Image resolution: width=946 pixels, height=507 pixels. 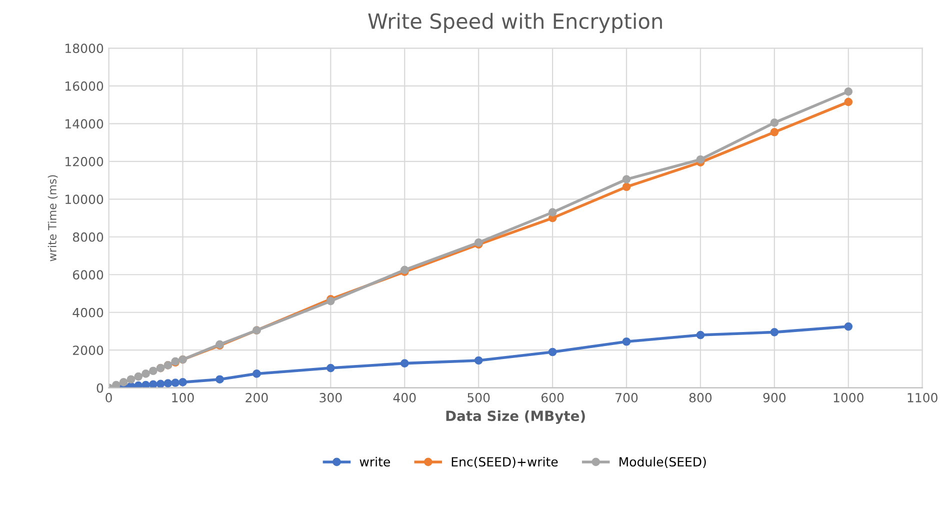 I want to click on x-tick-label: 500, so click(x=479, y=397).